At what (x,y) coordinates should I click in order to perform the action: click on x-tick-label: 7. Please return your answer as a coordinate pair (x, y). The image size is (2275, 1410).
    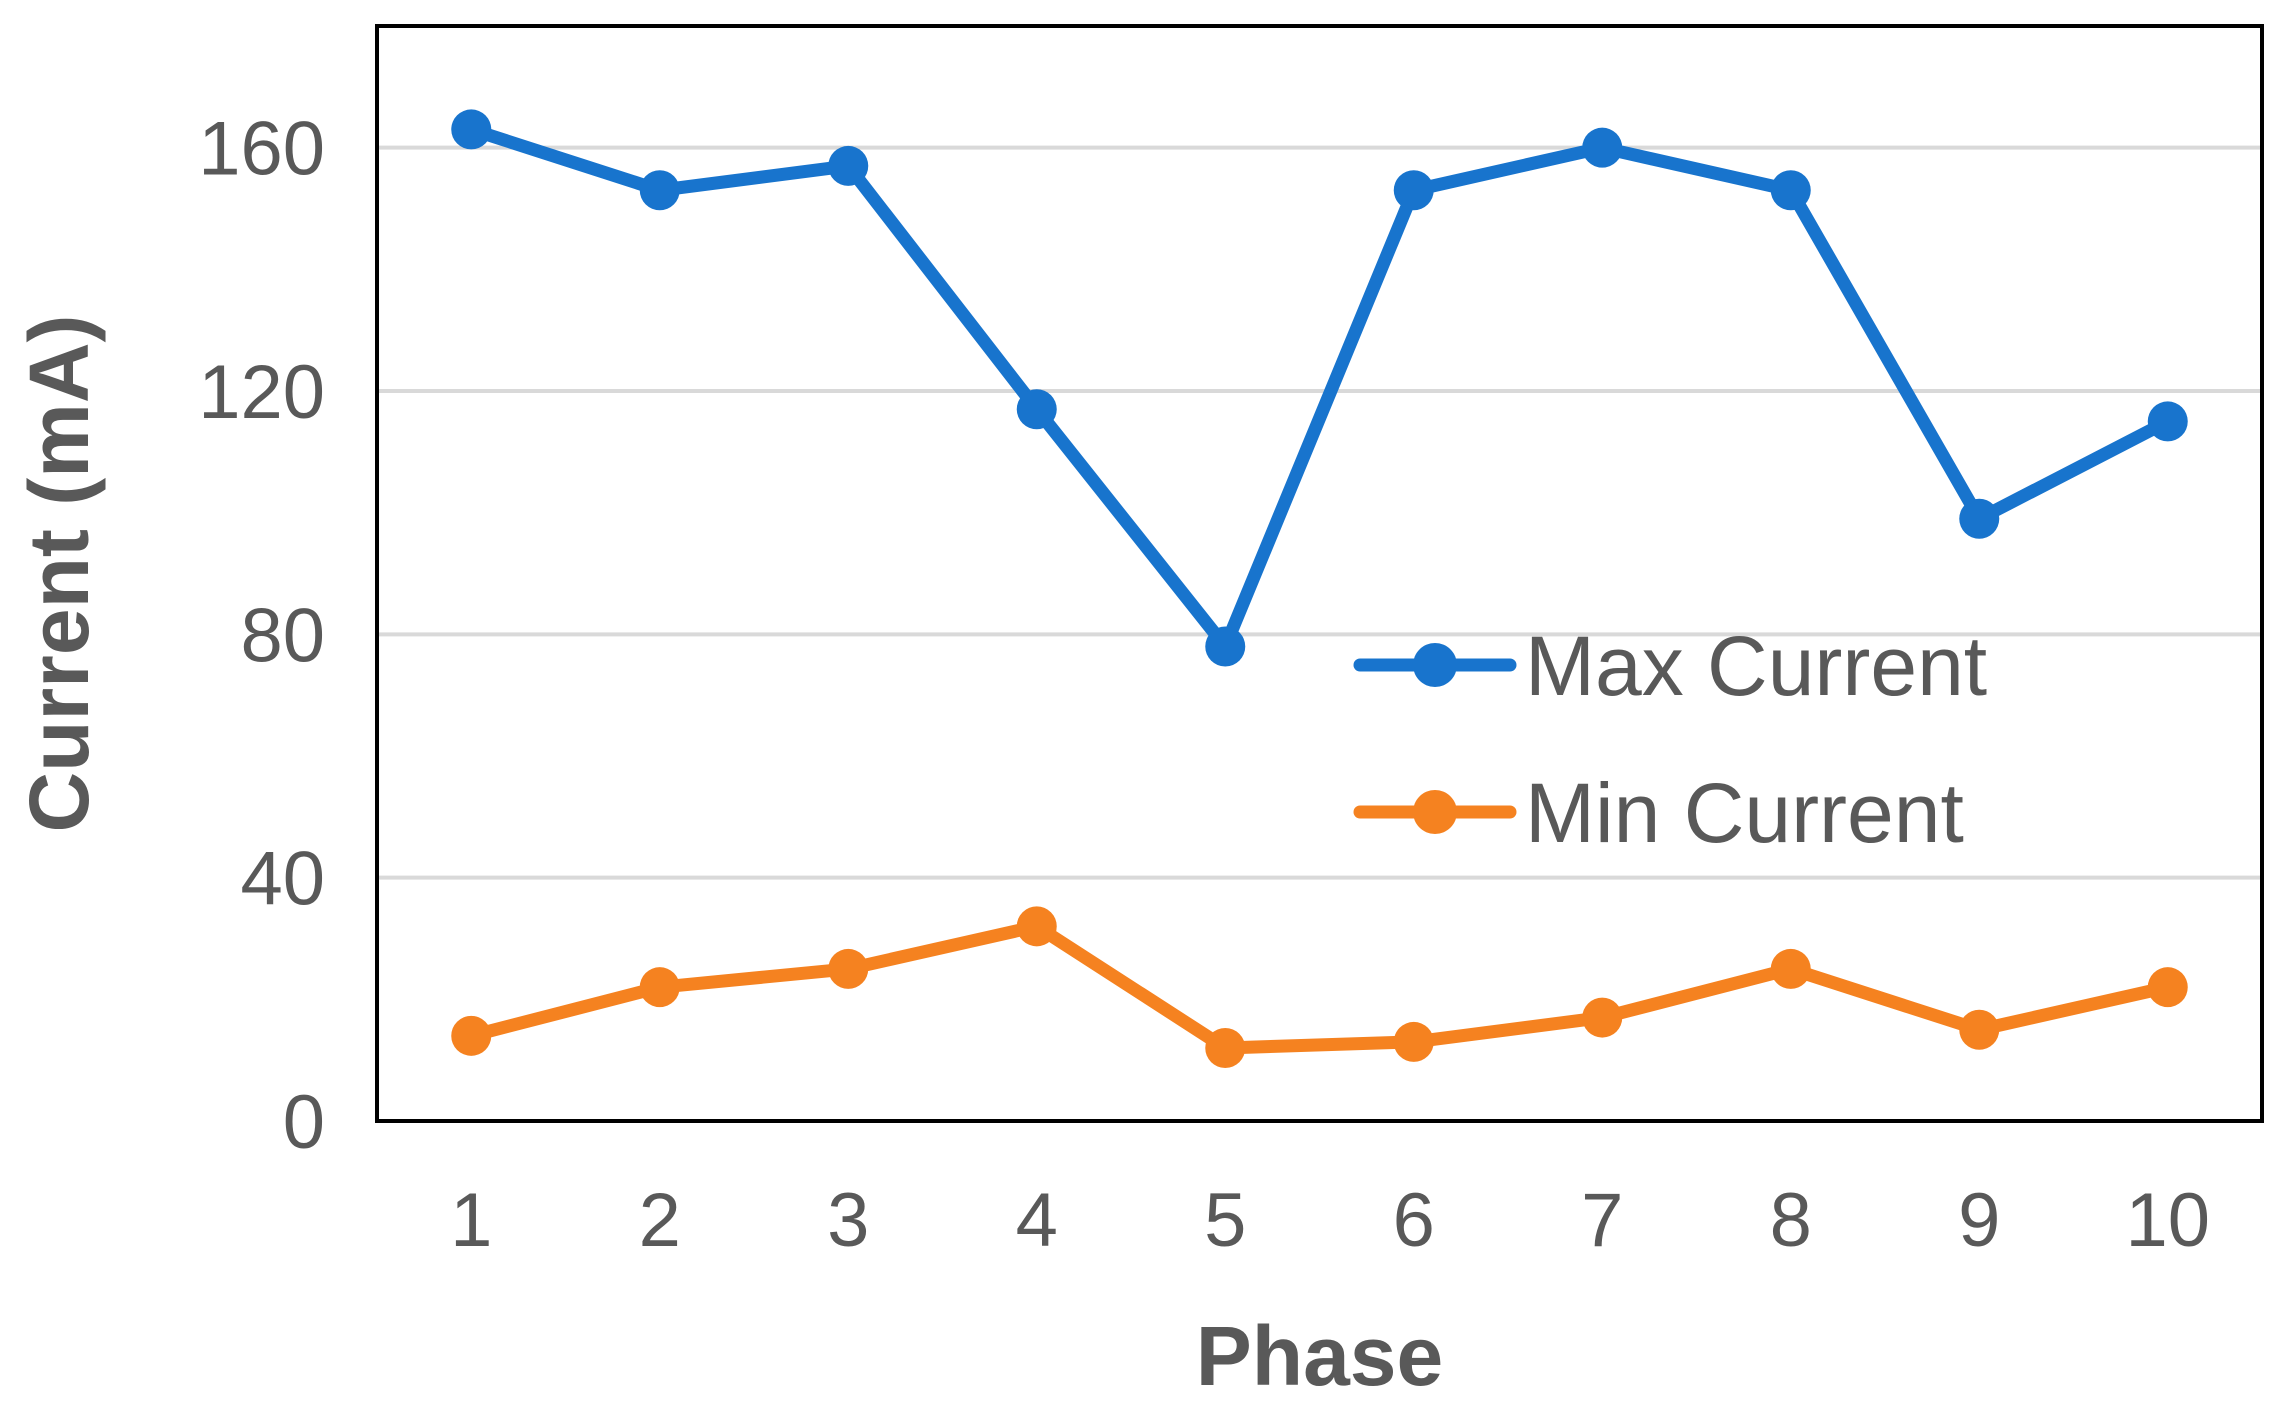
    Looking at the image, I should click on (1602, 1220).